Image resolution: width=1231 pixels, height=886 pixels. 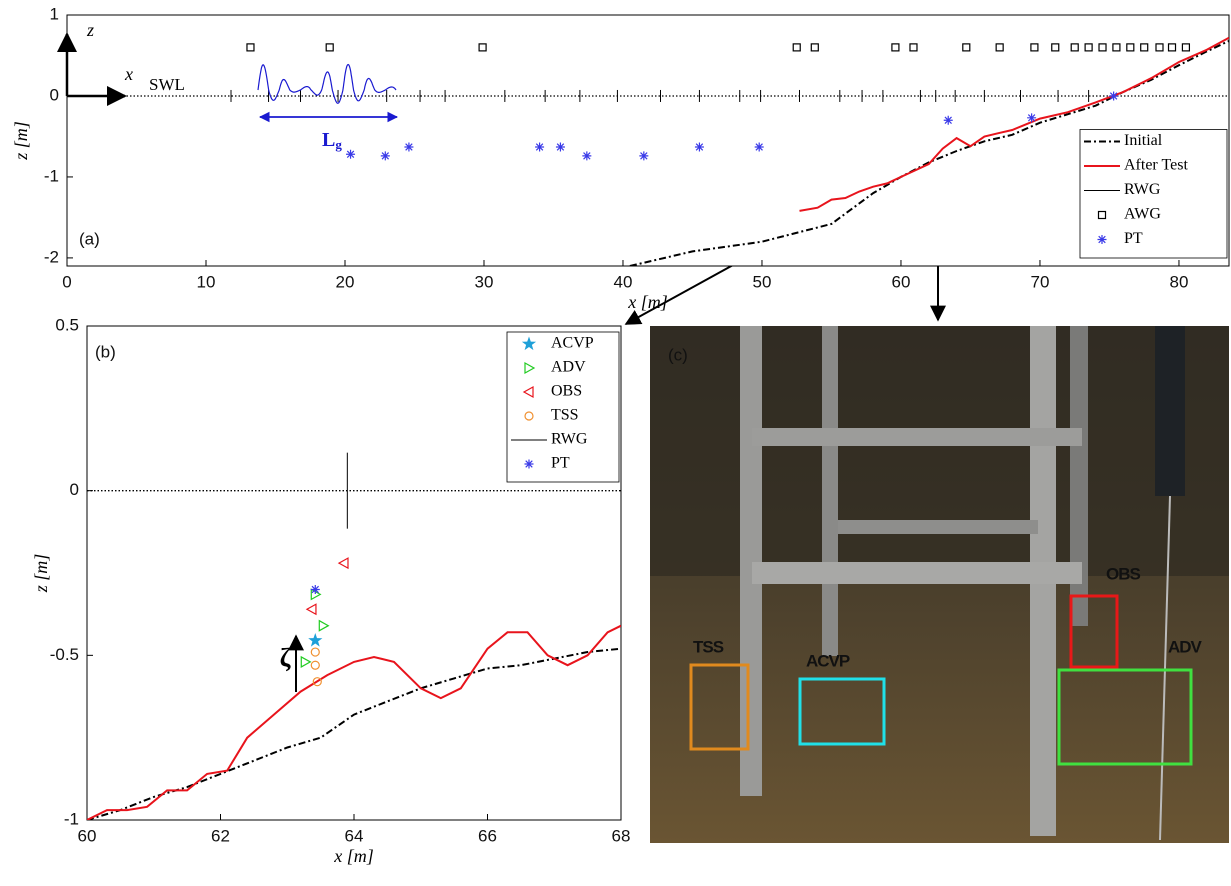 What do you see at coordinates (568, 367) in the screenshot?
I see `legend-label: ADV` at bounding box center [568, 367].